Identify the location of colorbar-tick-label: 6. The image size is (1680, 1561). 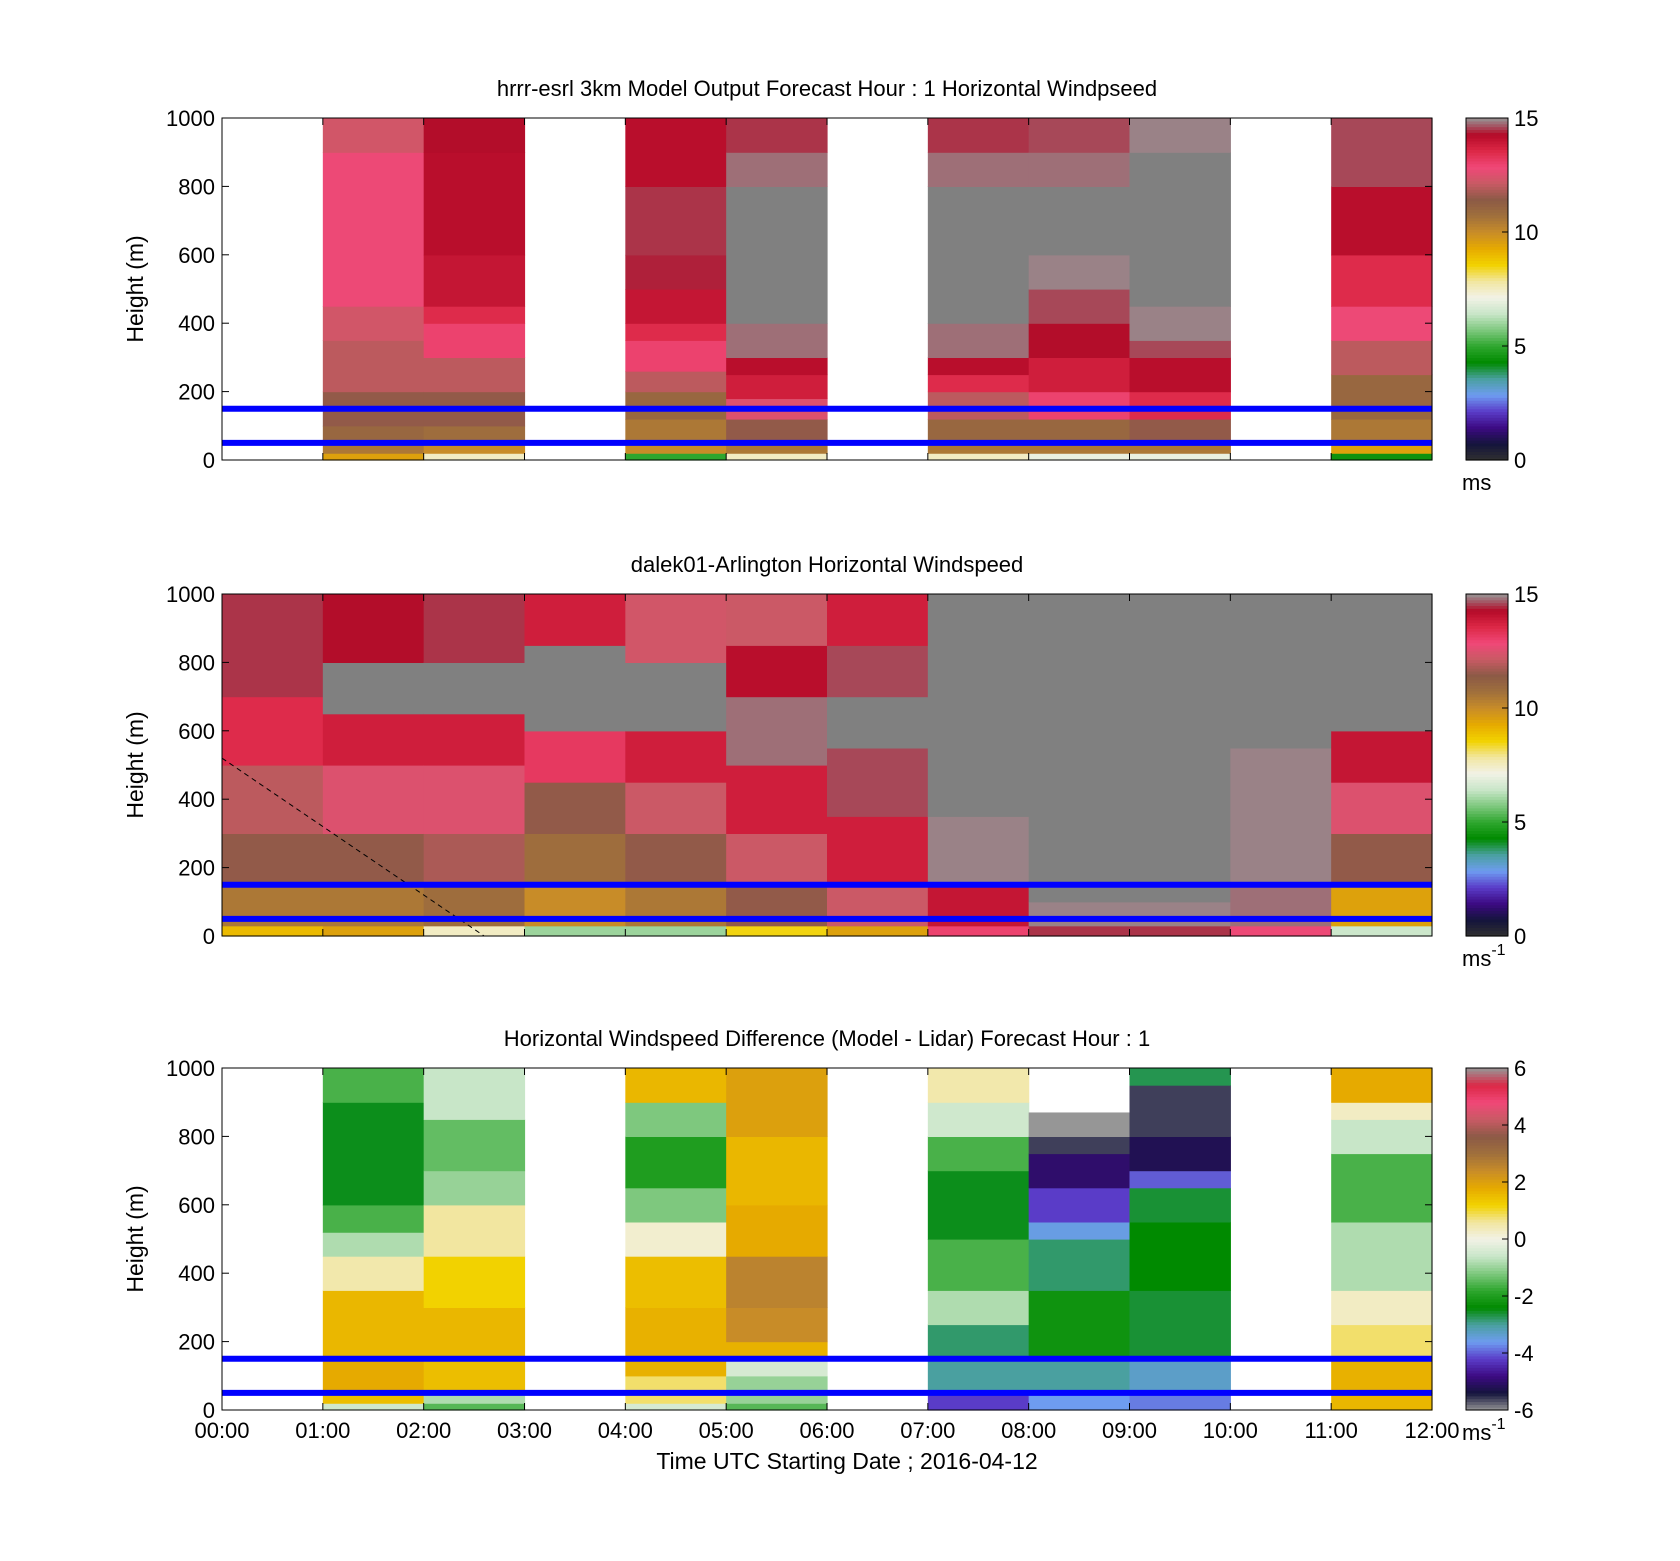
(1520, 1068).